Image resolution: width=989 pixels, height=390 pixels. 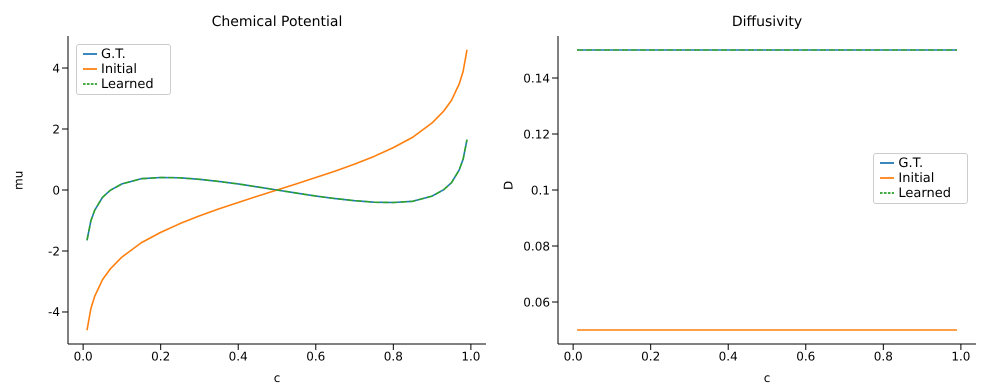 What do you see at coordinates (540, 190) in the screenshot?
I see `y-tick-label: 0.1` at bounding box center [540, 190].